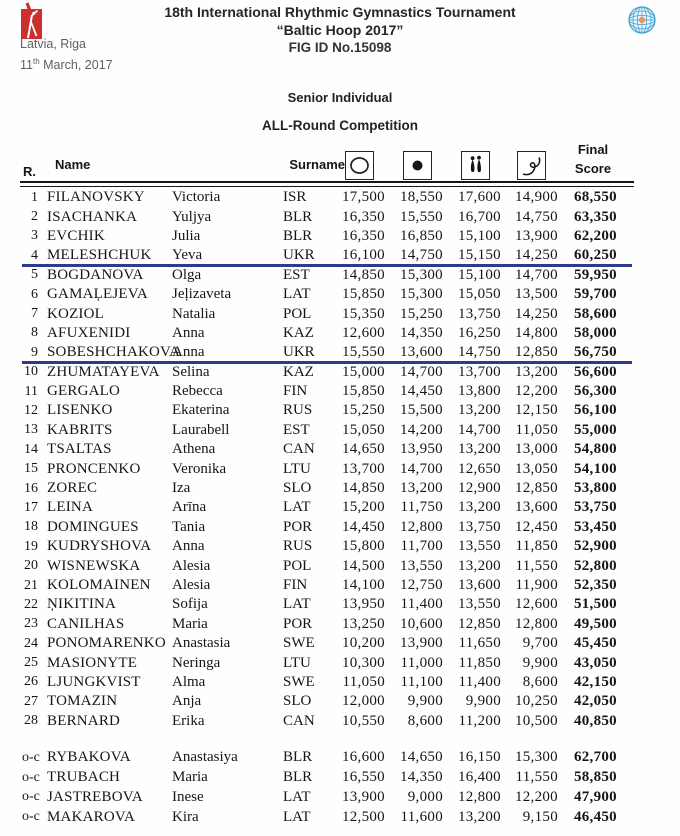 Image resolution: width=680 pixels, height=836 pixels. I want to click on category-heading: Senior Individual, so click(340, 97).